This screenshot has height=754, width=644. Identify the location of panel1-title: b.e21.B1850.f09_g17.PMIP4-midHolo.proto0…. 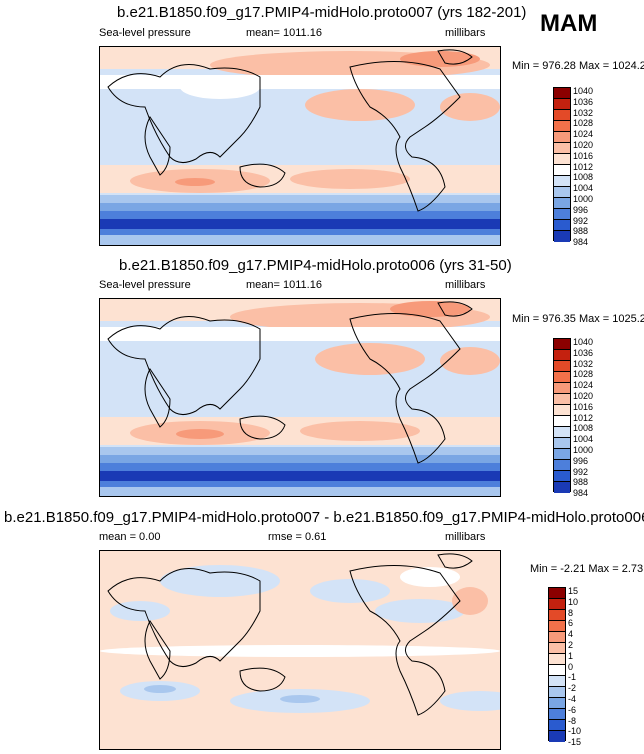
(322, 12).